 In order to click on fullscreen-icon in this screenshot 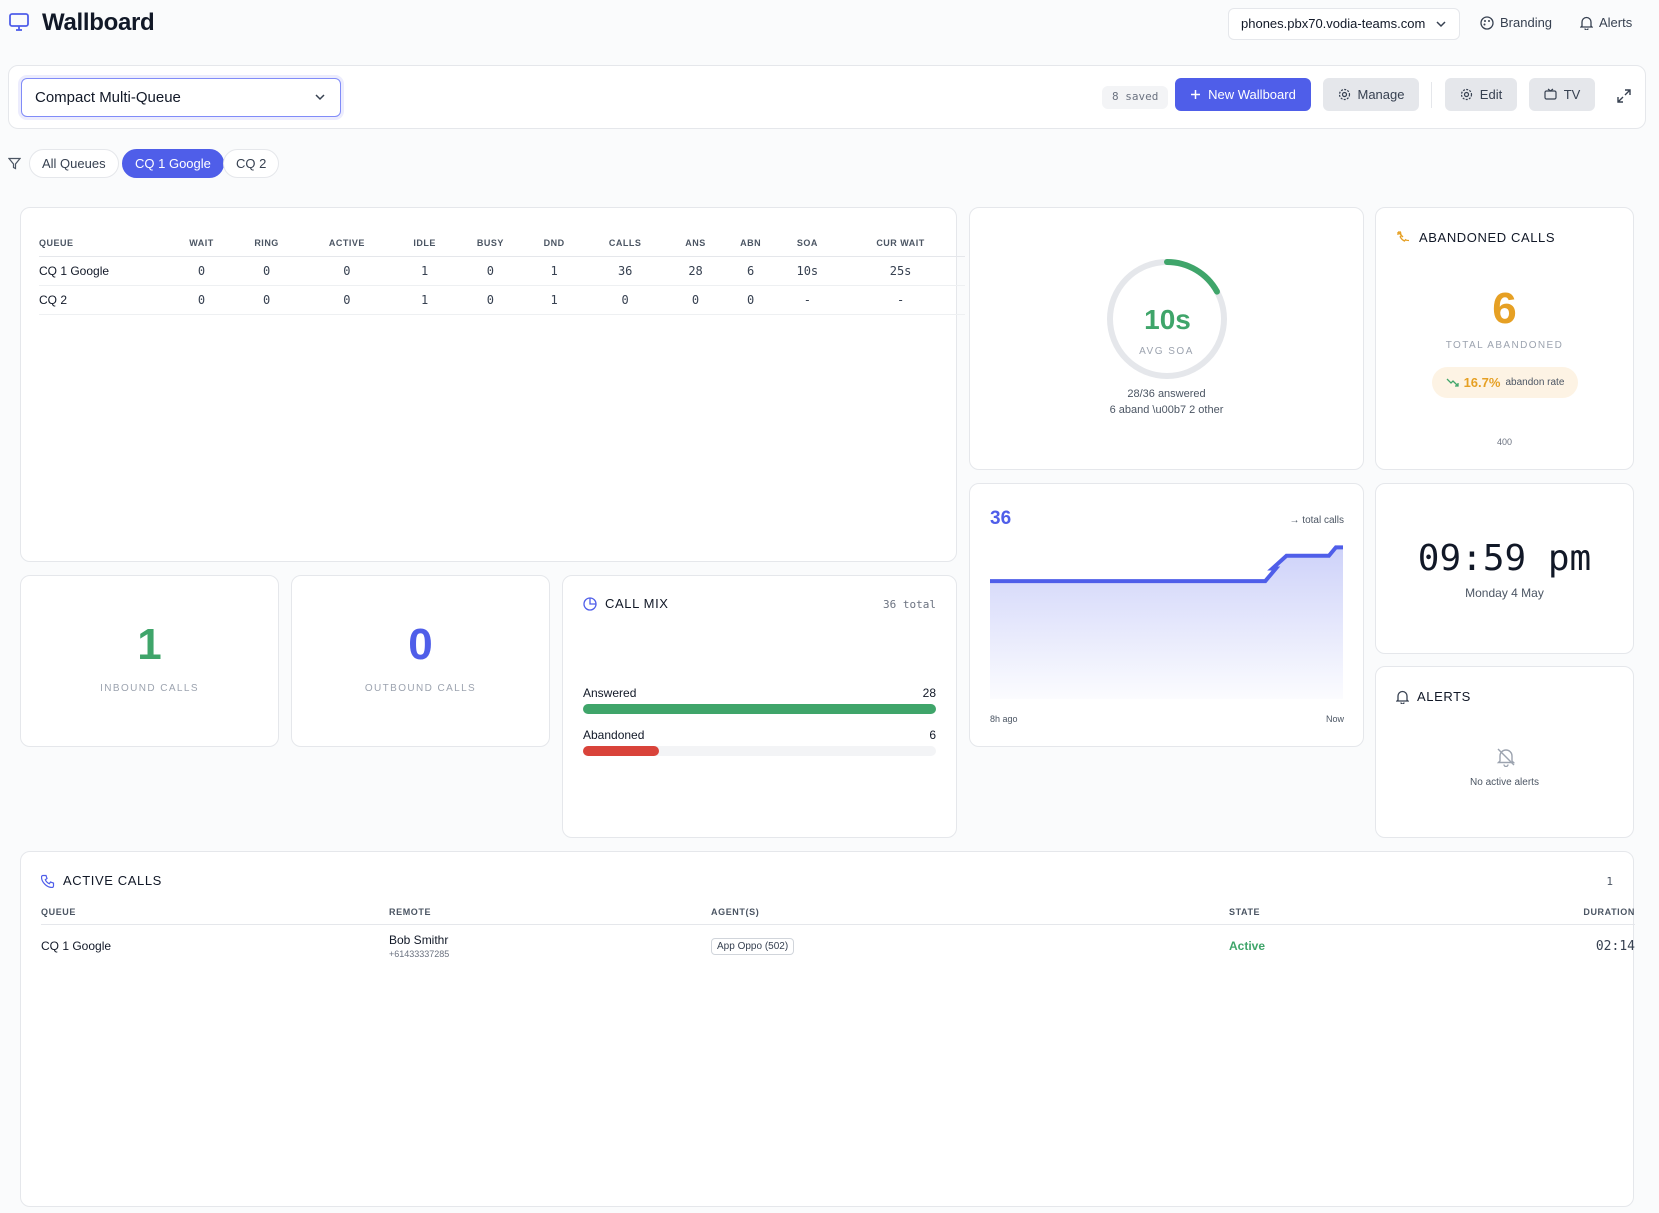, I will do `click(1624, 96)`.